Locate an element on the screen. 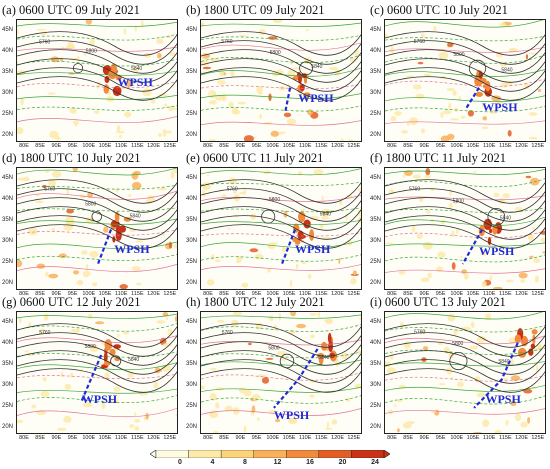 The height and width of the screenshot is (469, 550). latitude-tick-label: 25N is located at coordinates (376, 114).